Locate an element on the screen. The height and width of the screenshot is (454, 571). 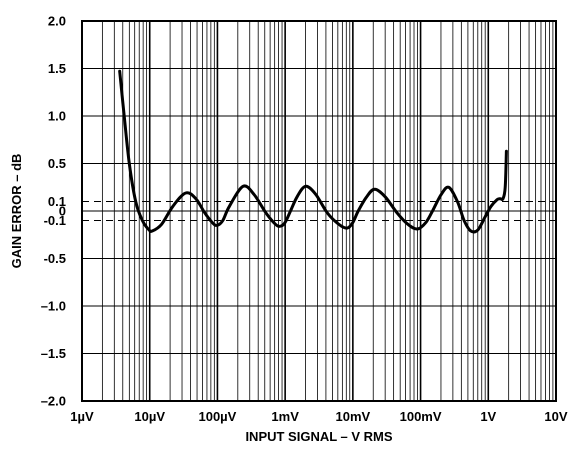
y-tick-label: –1.0 is located at coordinates (53, 306).